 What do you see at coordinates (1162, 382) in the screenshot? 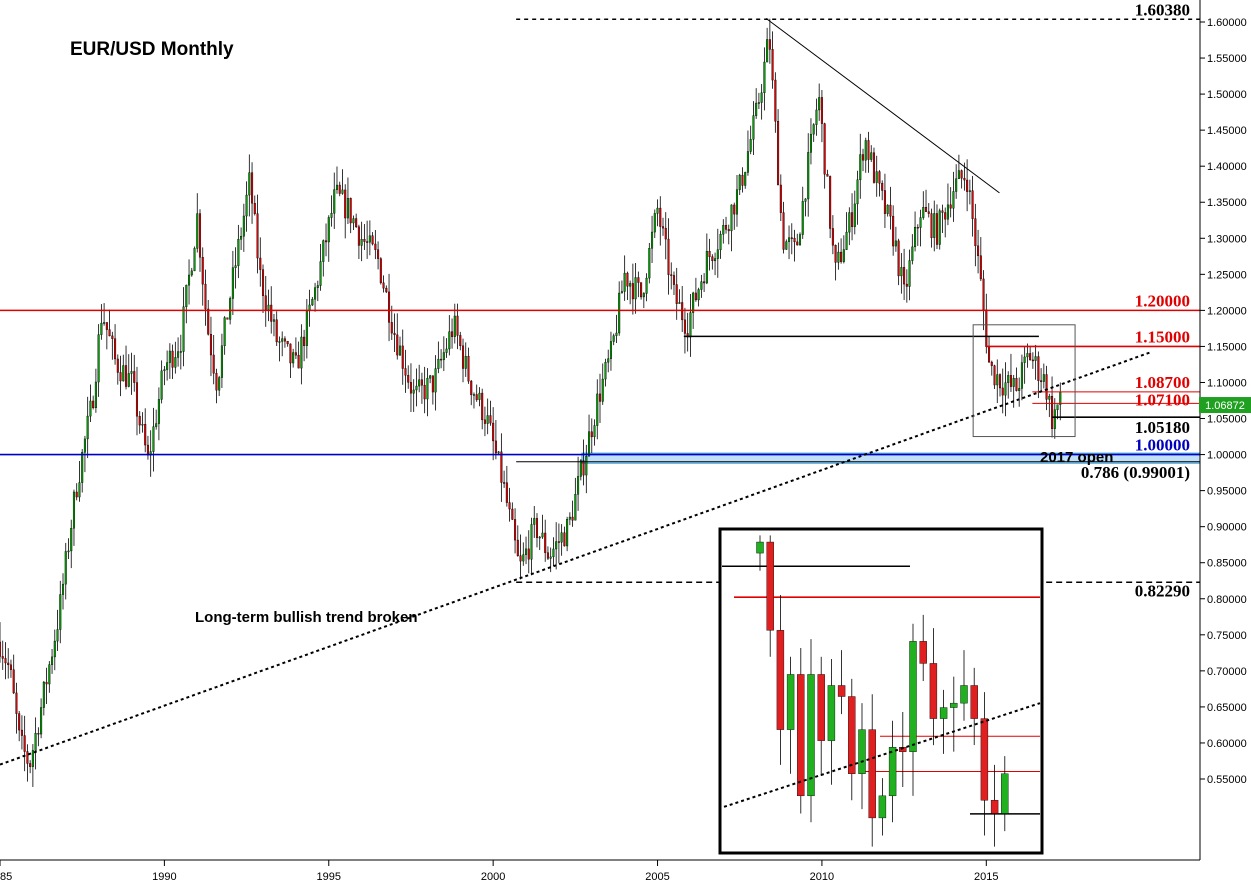
I see `level-label: 1.08700` at bounding box center [1162, 382].